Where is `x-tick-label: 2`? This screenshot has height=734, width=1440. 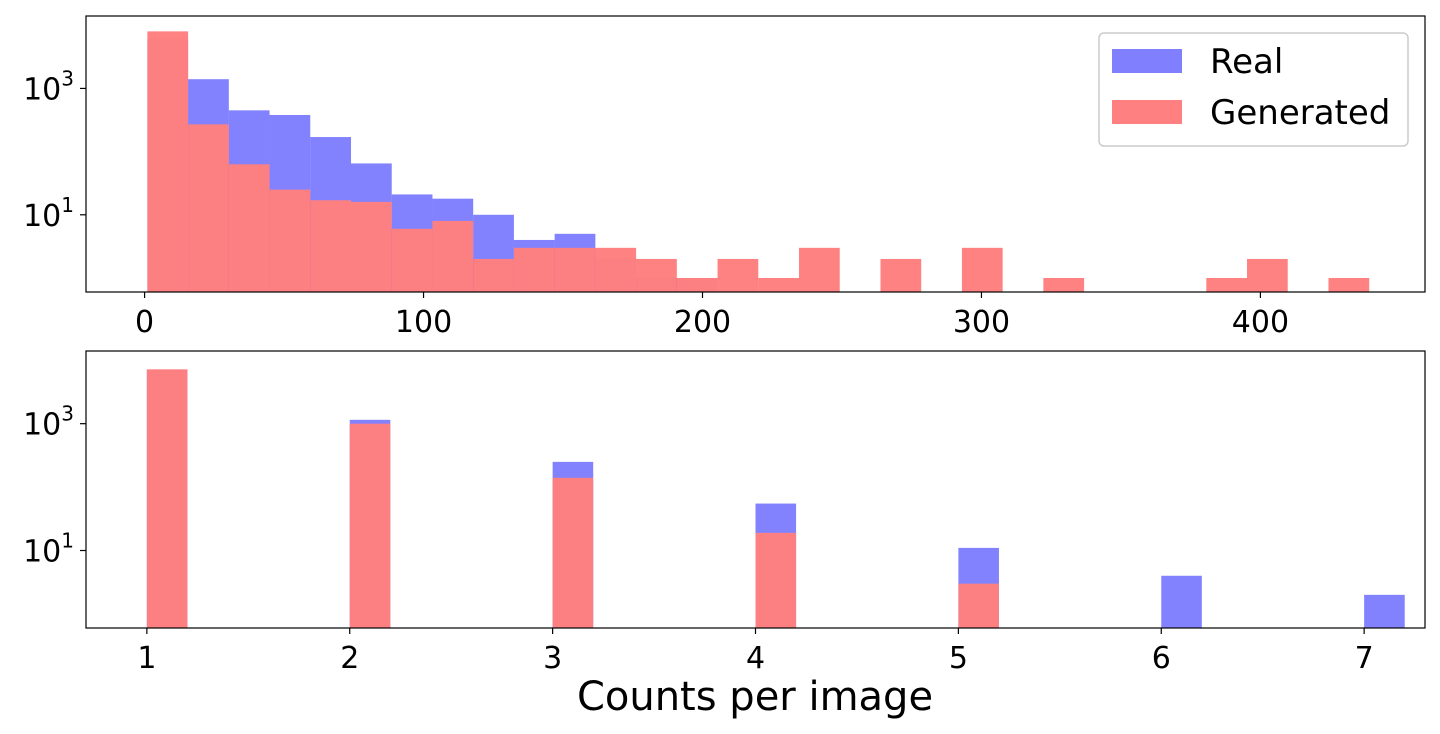
x-tick-label: 2 is located at coordinates (349, 658).